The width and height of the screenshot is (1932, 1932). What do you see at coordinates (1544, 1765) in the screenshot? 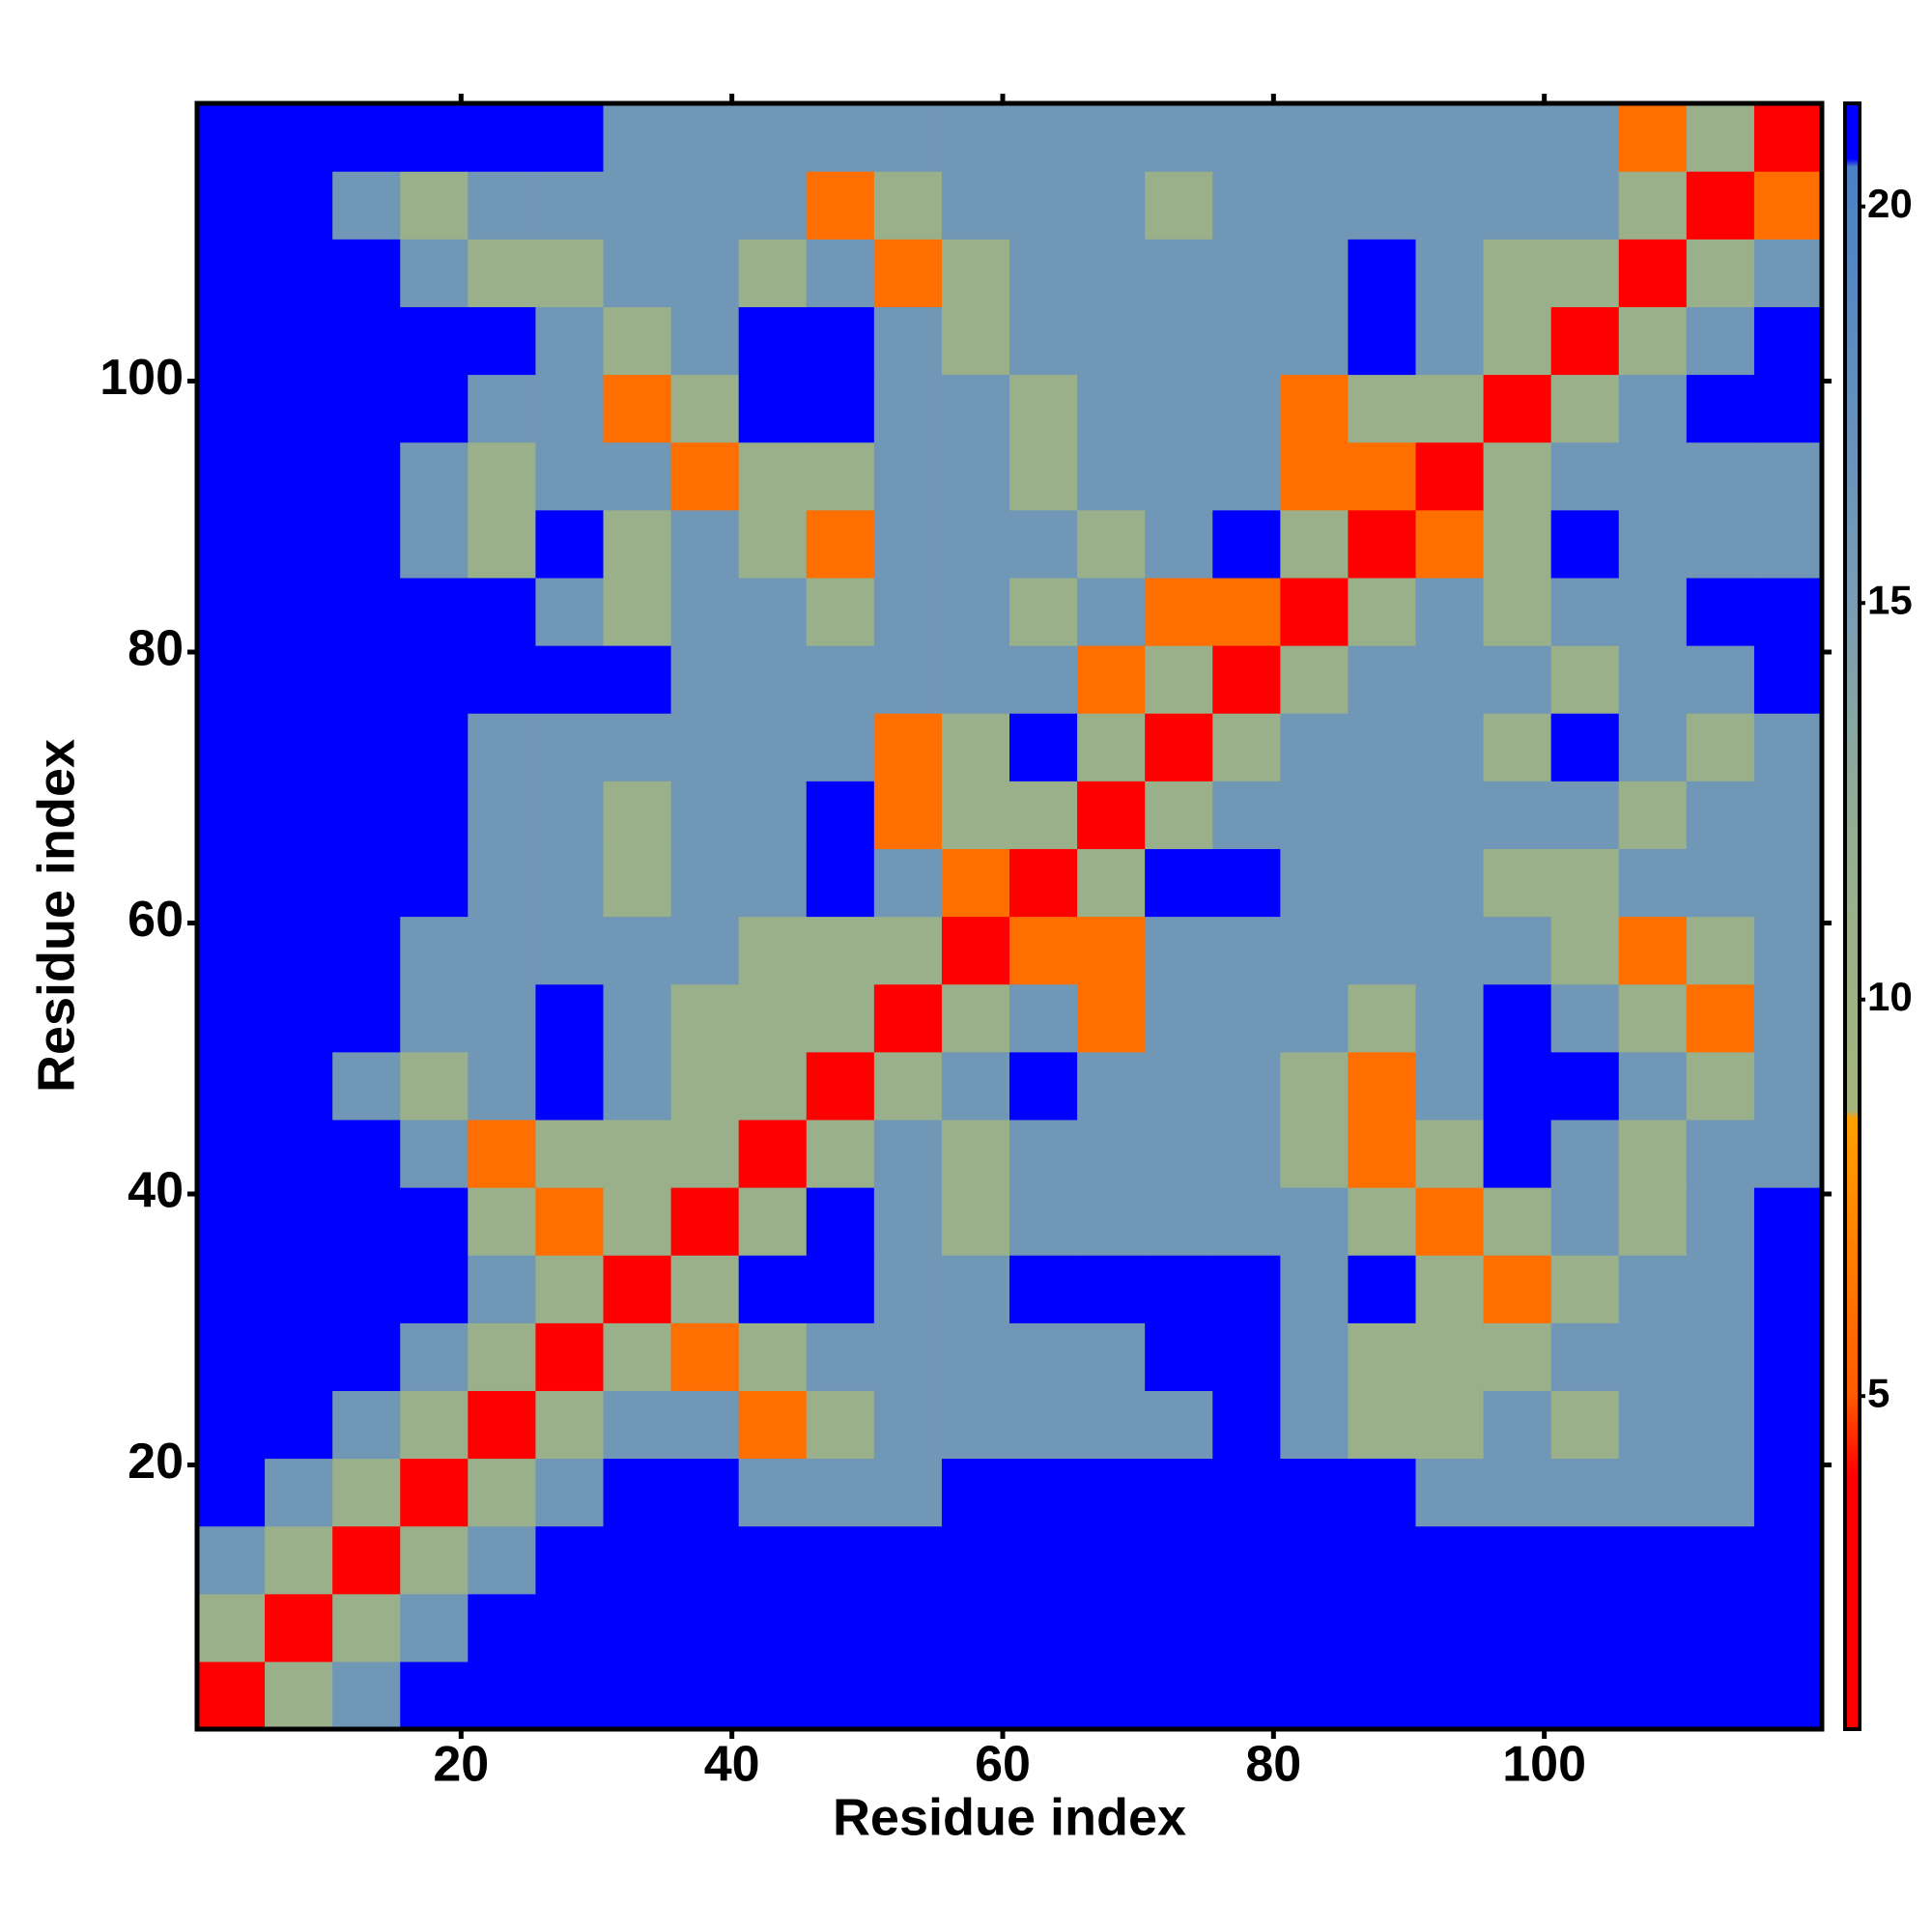
I see `x-tick-label: 100` at bounding box center [1544, 1765].